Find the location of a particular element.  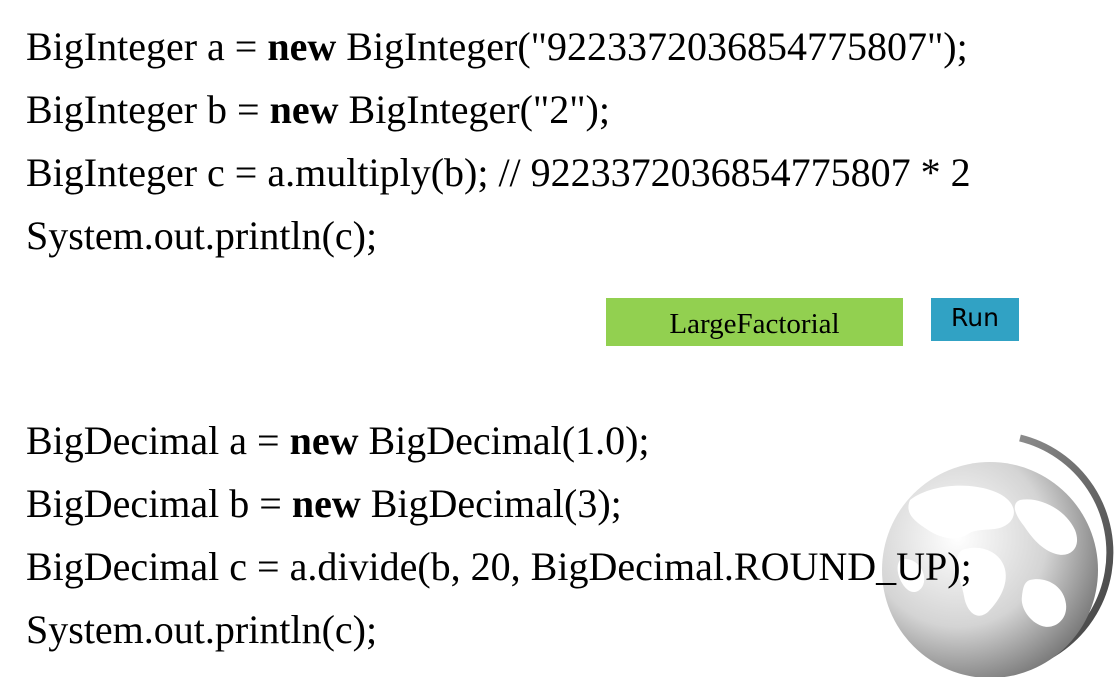

code-text: BigInteger a = is located at coordinates (147, 46).